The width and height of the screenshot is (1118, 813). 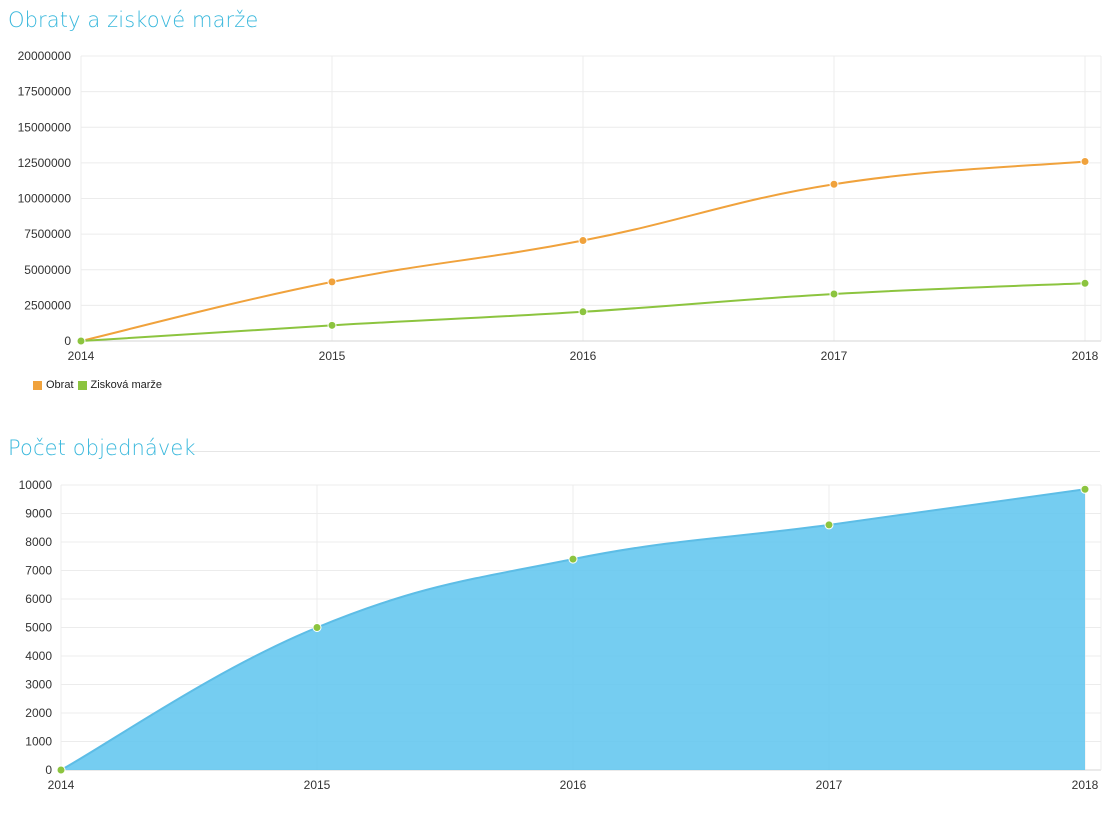 I want to click on y-tick-label: 9000, so click(x=38, y=514).